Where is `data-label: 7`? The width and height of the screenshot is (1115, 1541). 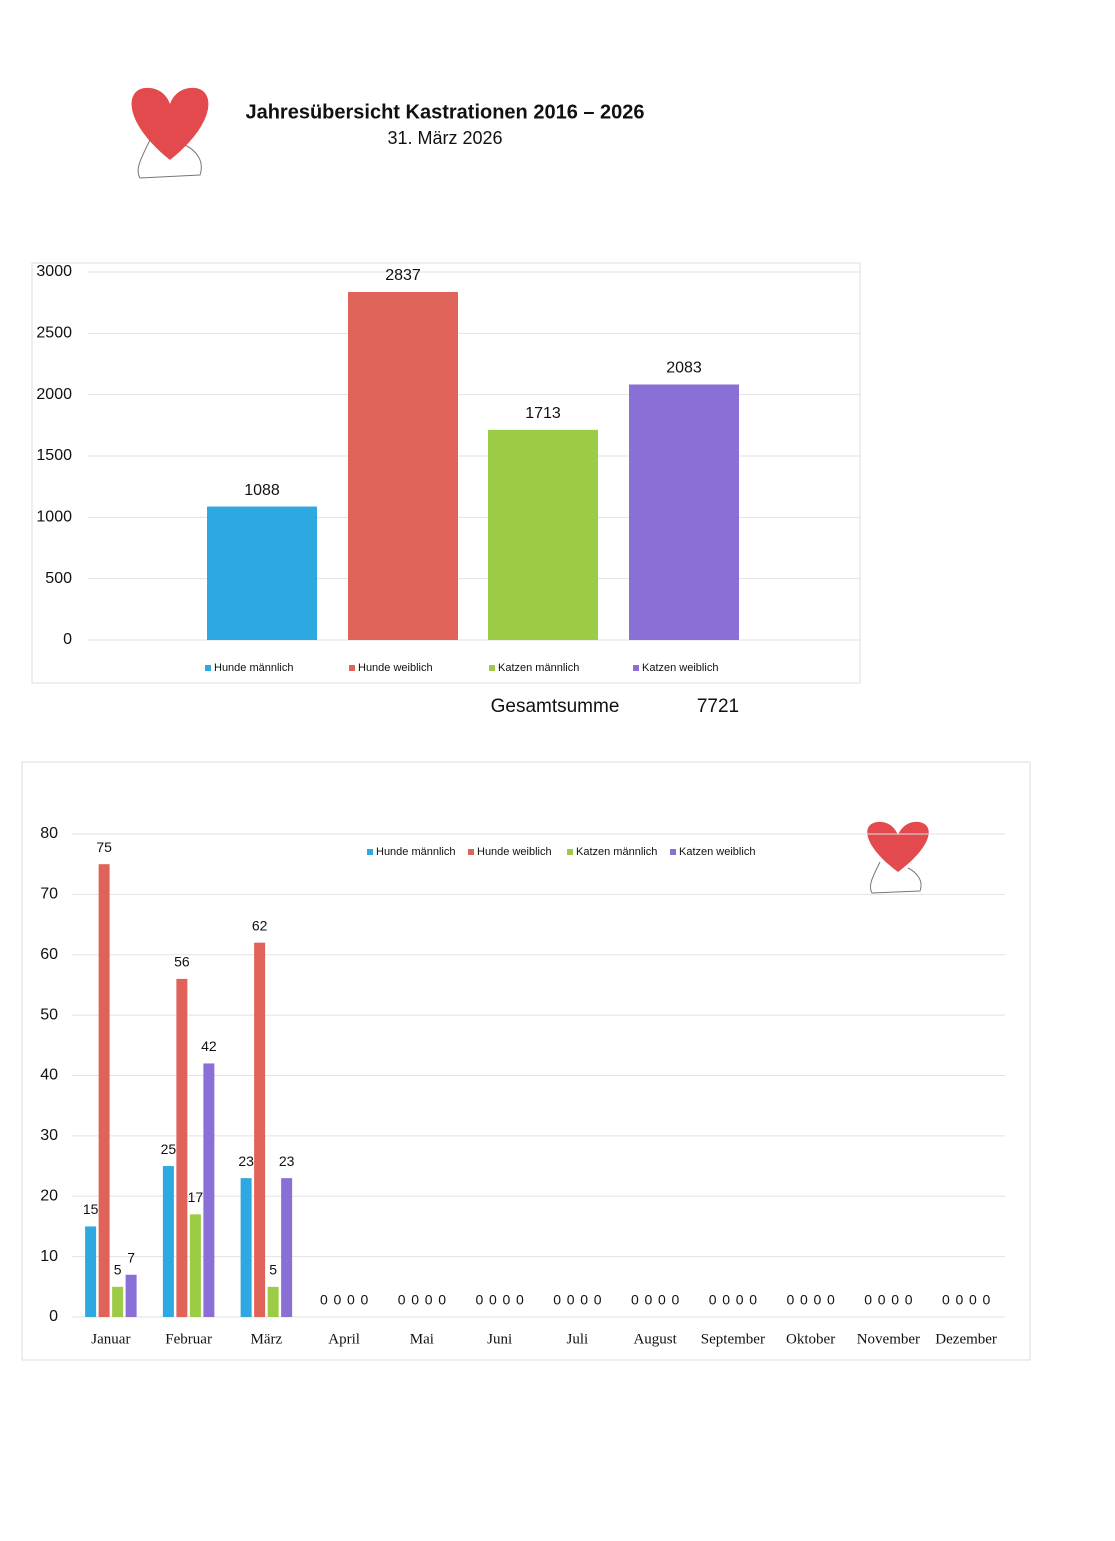 data-label: 7 is located at coordinates (131, 1257).